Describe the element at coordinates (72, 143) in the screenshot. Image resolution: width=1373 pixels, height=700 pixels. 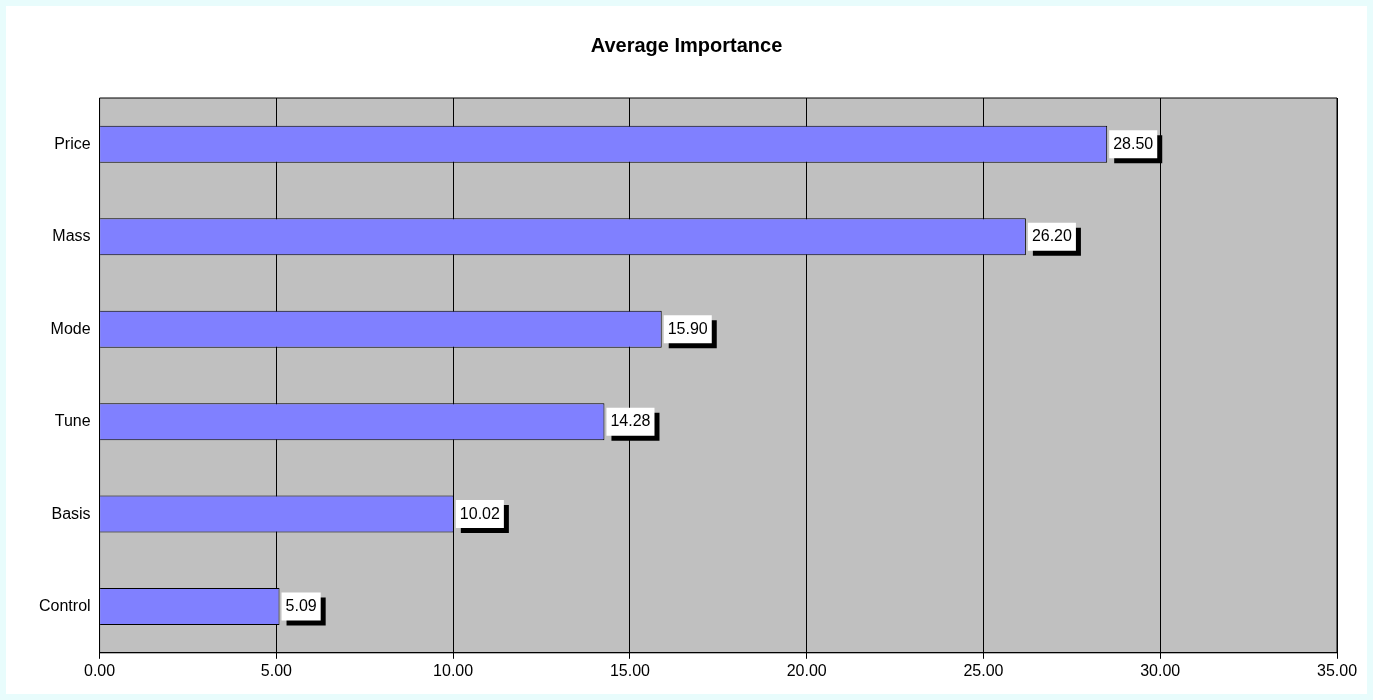
I see `y-tick-label: Price` at that location.